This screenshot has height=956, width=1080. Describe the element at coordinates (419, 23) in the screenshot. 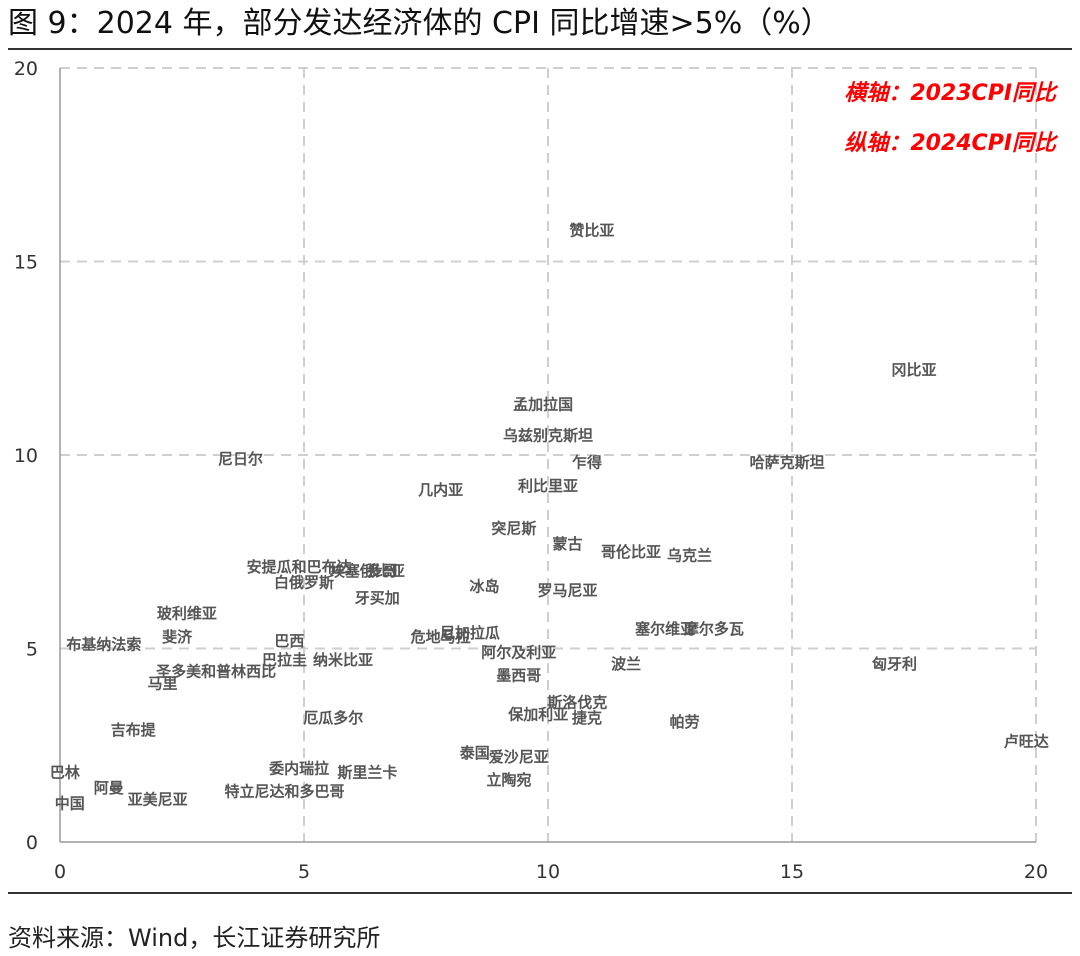

I see `figure-title: 图 9：2024 年，部分发达经济体的 CPI 同比增速>5%（%）` at that location.